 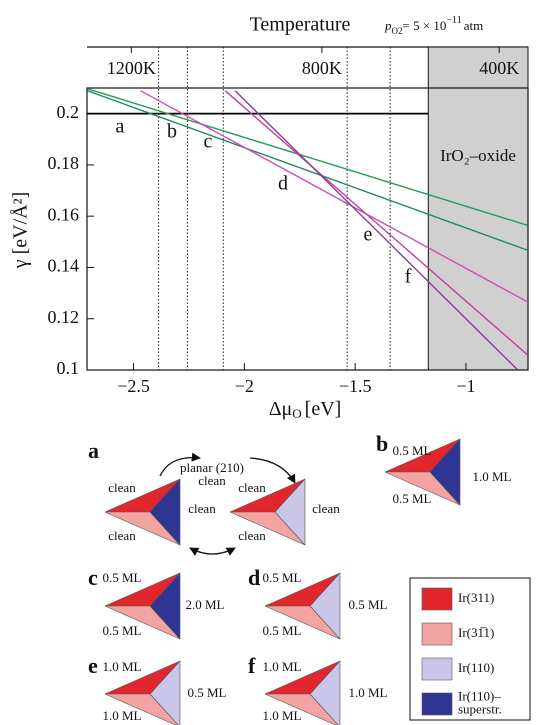 I want to click on y-tick-label: 0.2, so click(x=68, y=112).